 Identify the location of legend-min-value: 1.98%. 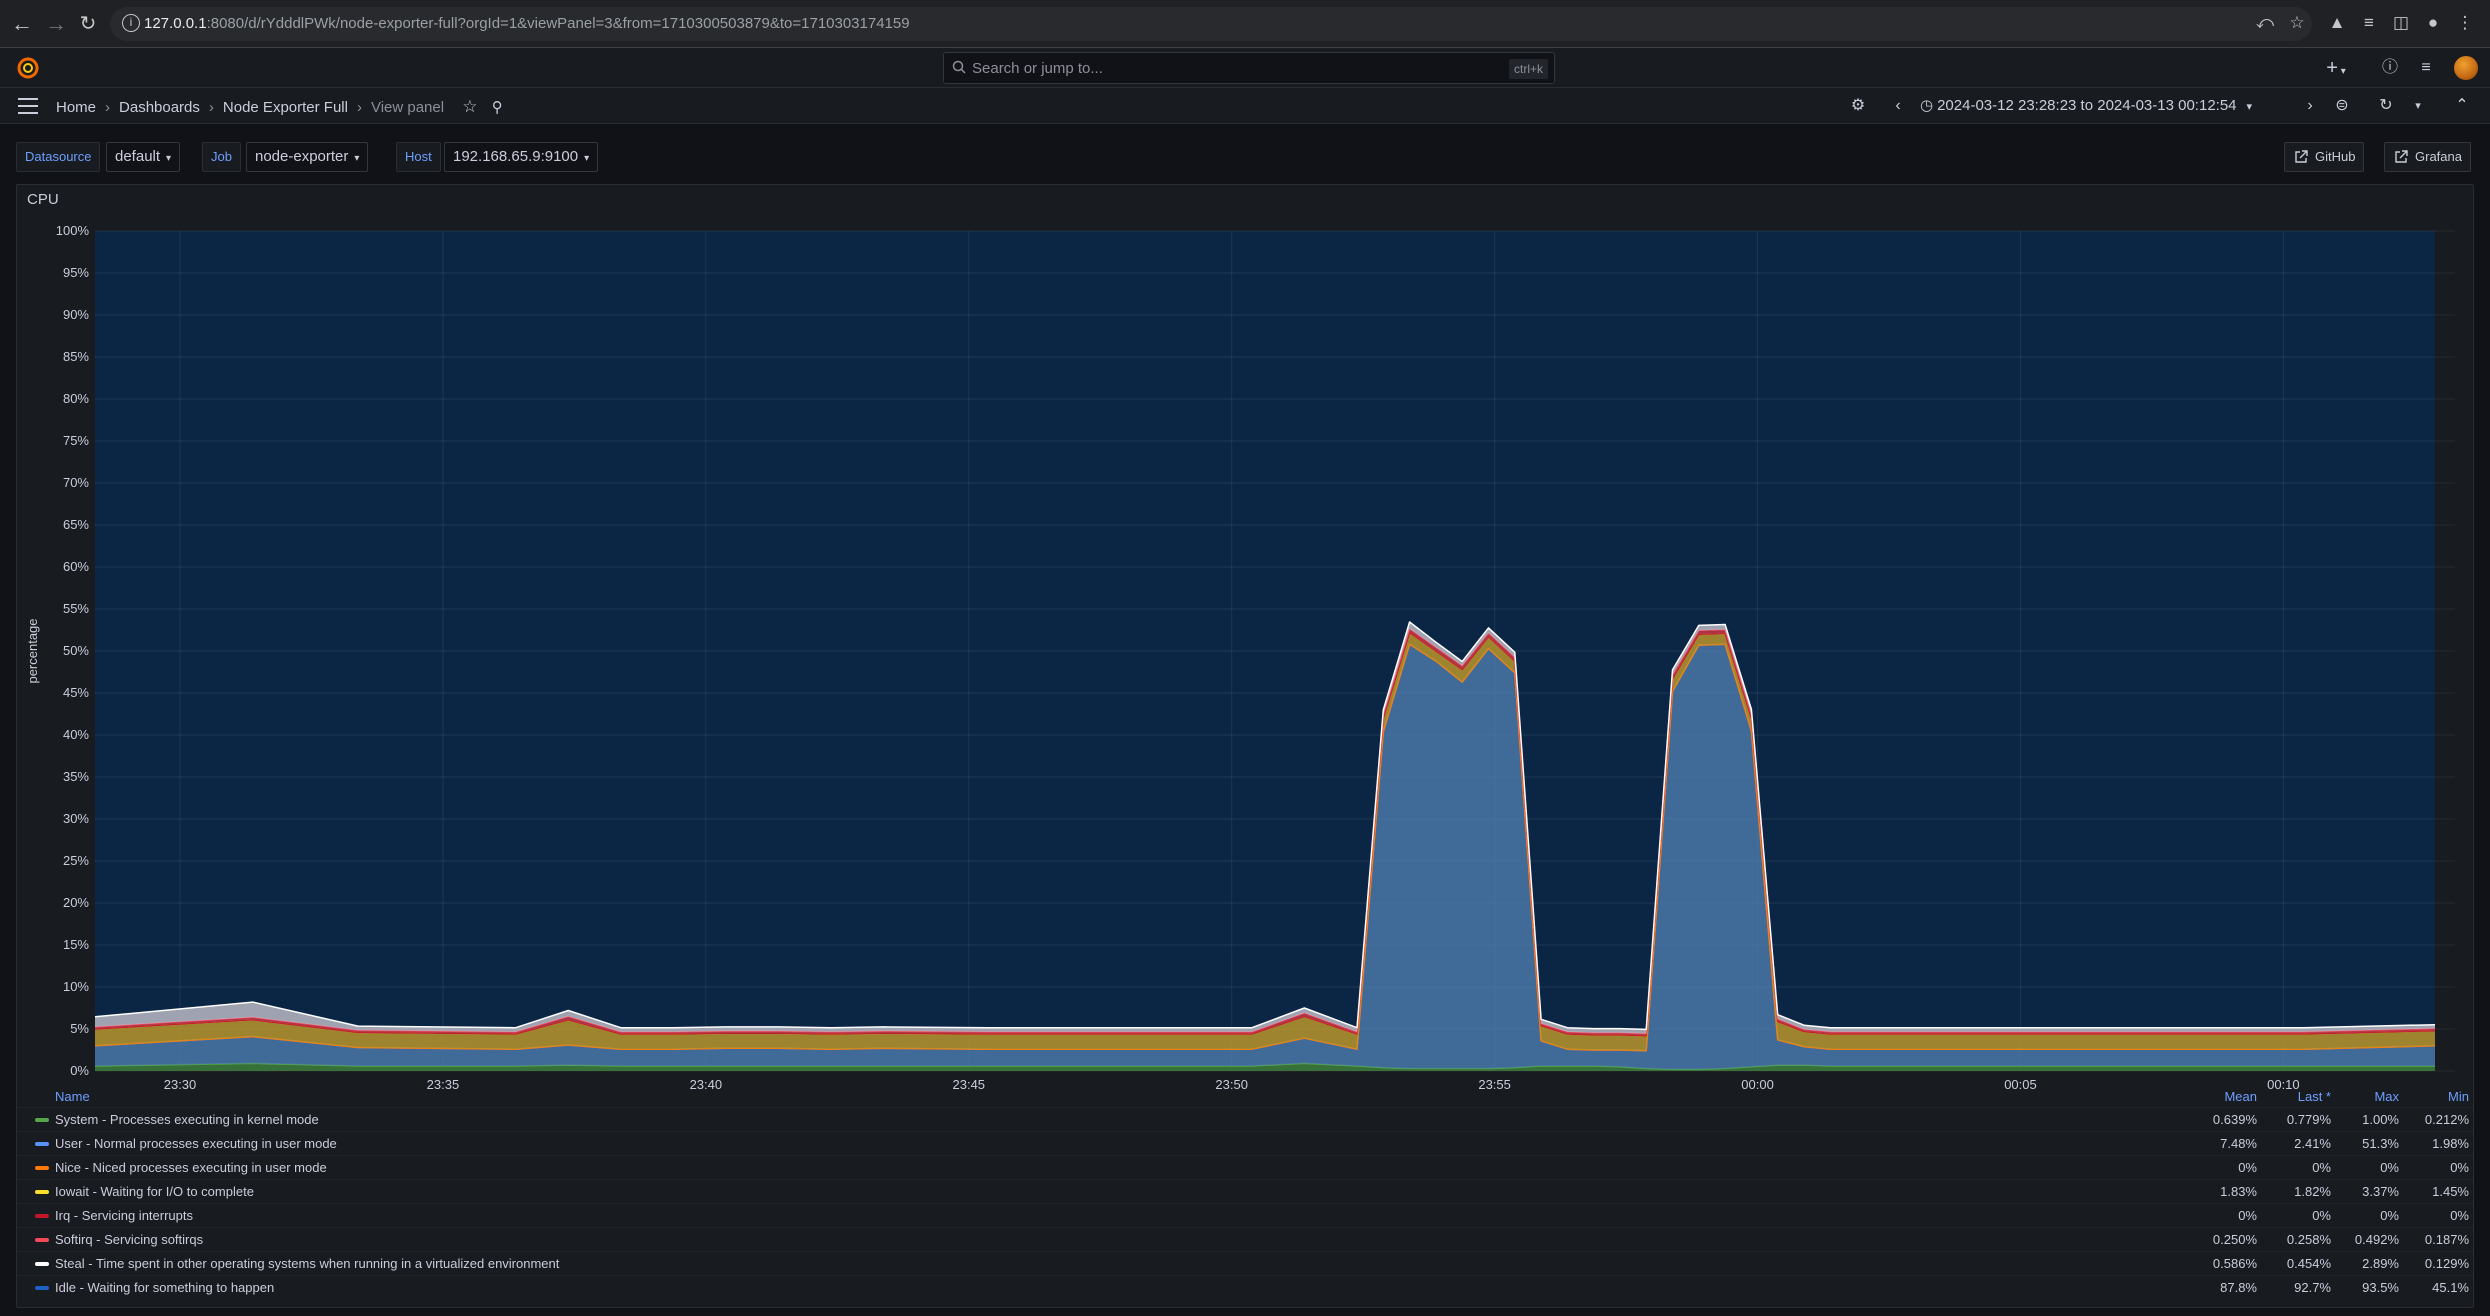
(2450, 1143).